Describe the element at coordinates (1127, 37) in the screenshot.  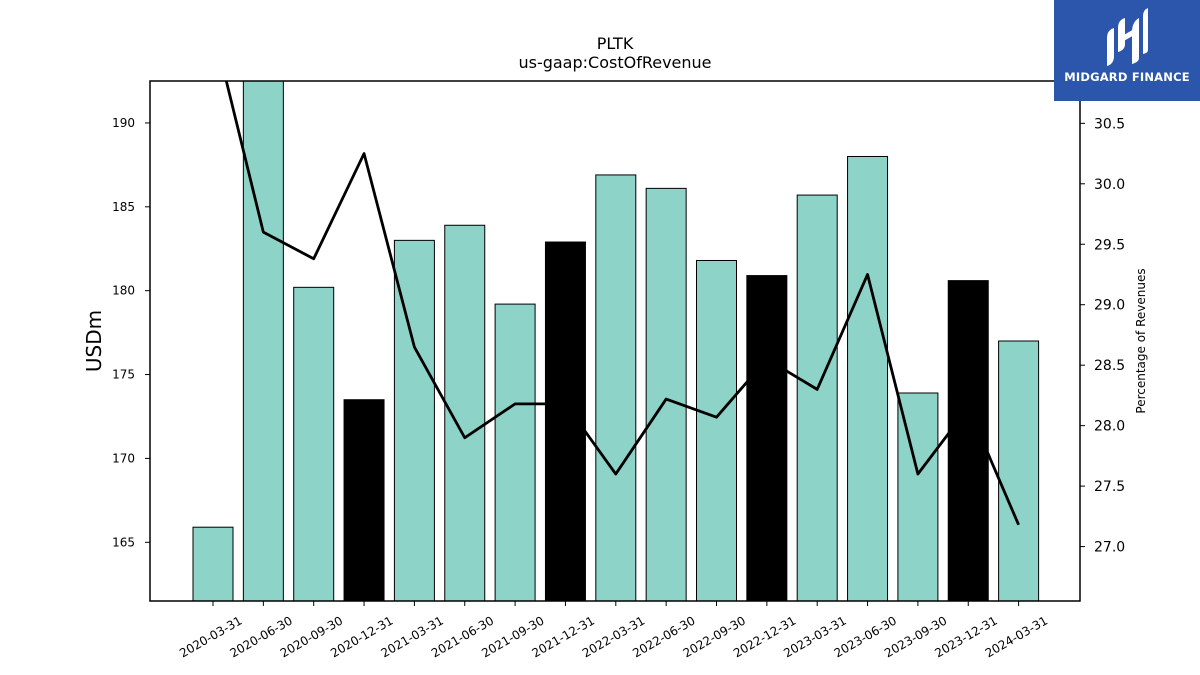
I see `logo-mark-icon` at that location.